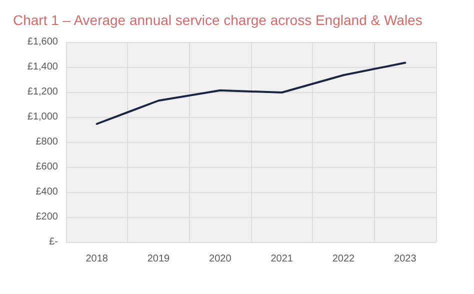 The height and width of the screenshot is (294, 474). What do you see at coordinates (47, 192) in the screenshot?
I see `y-tick-label: £400` at bounding box center [47, 192].